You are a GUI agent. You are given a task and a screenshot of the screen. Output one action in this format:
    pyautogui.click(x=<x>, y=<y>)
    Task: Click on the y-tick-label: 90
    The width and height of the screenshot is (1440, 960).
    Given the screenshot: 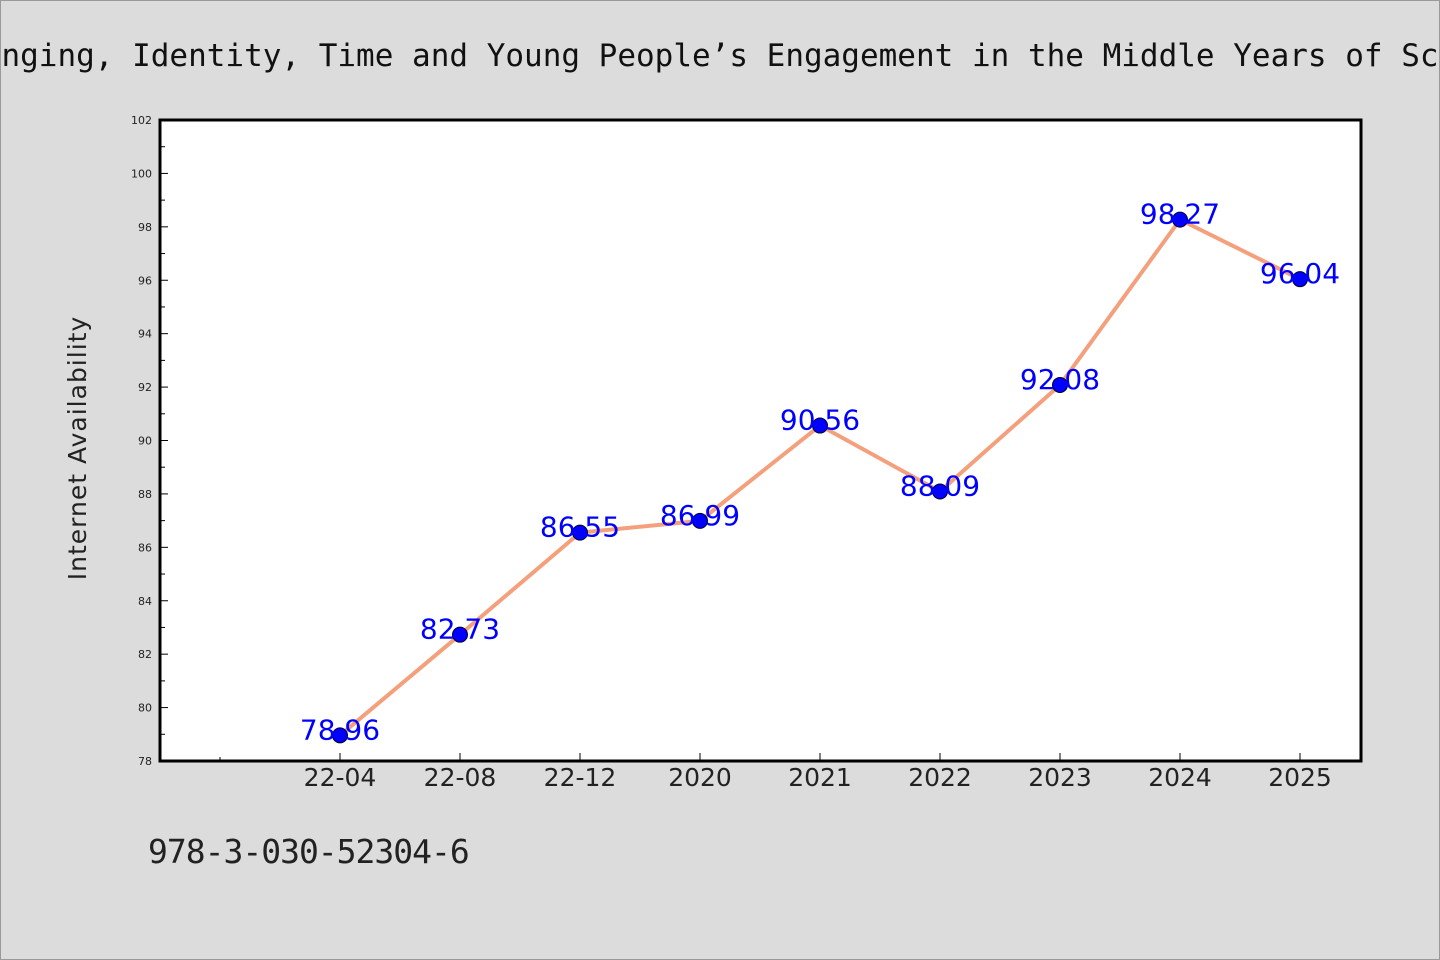 What is the action you would take?
    pyautogui.click(x=145, y=441)
    